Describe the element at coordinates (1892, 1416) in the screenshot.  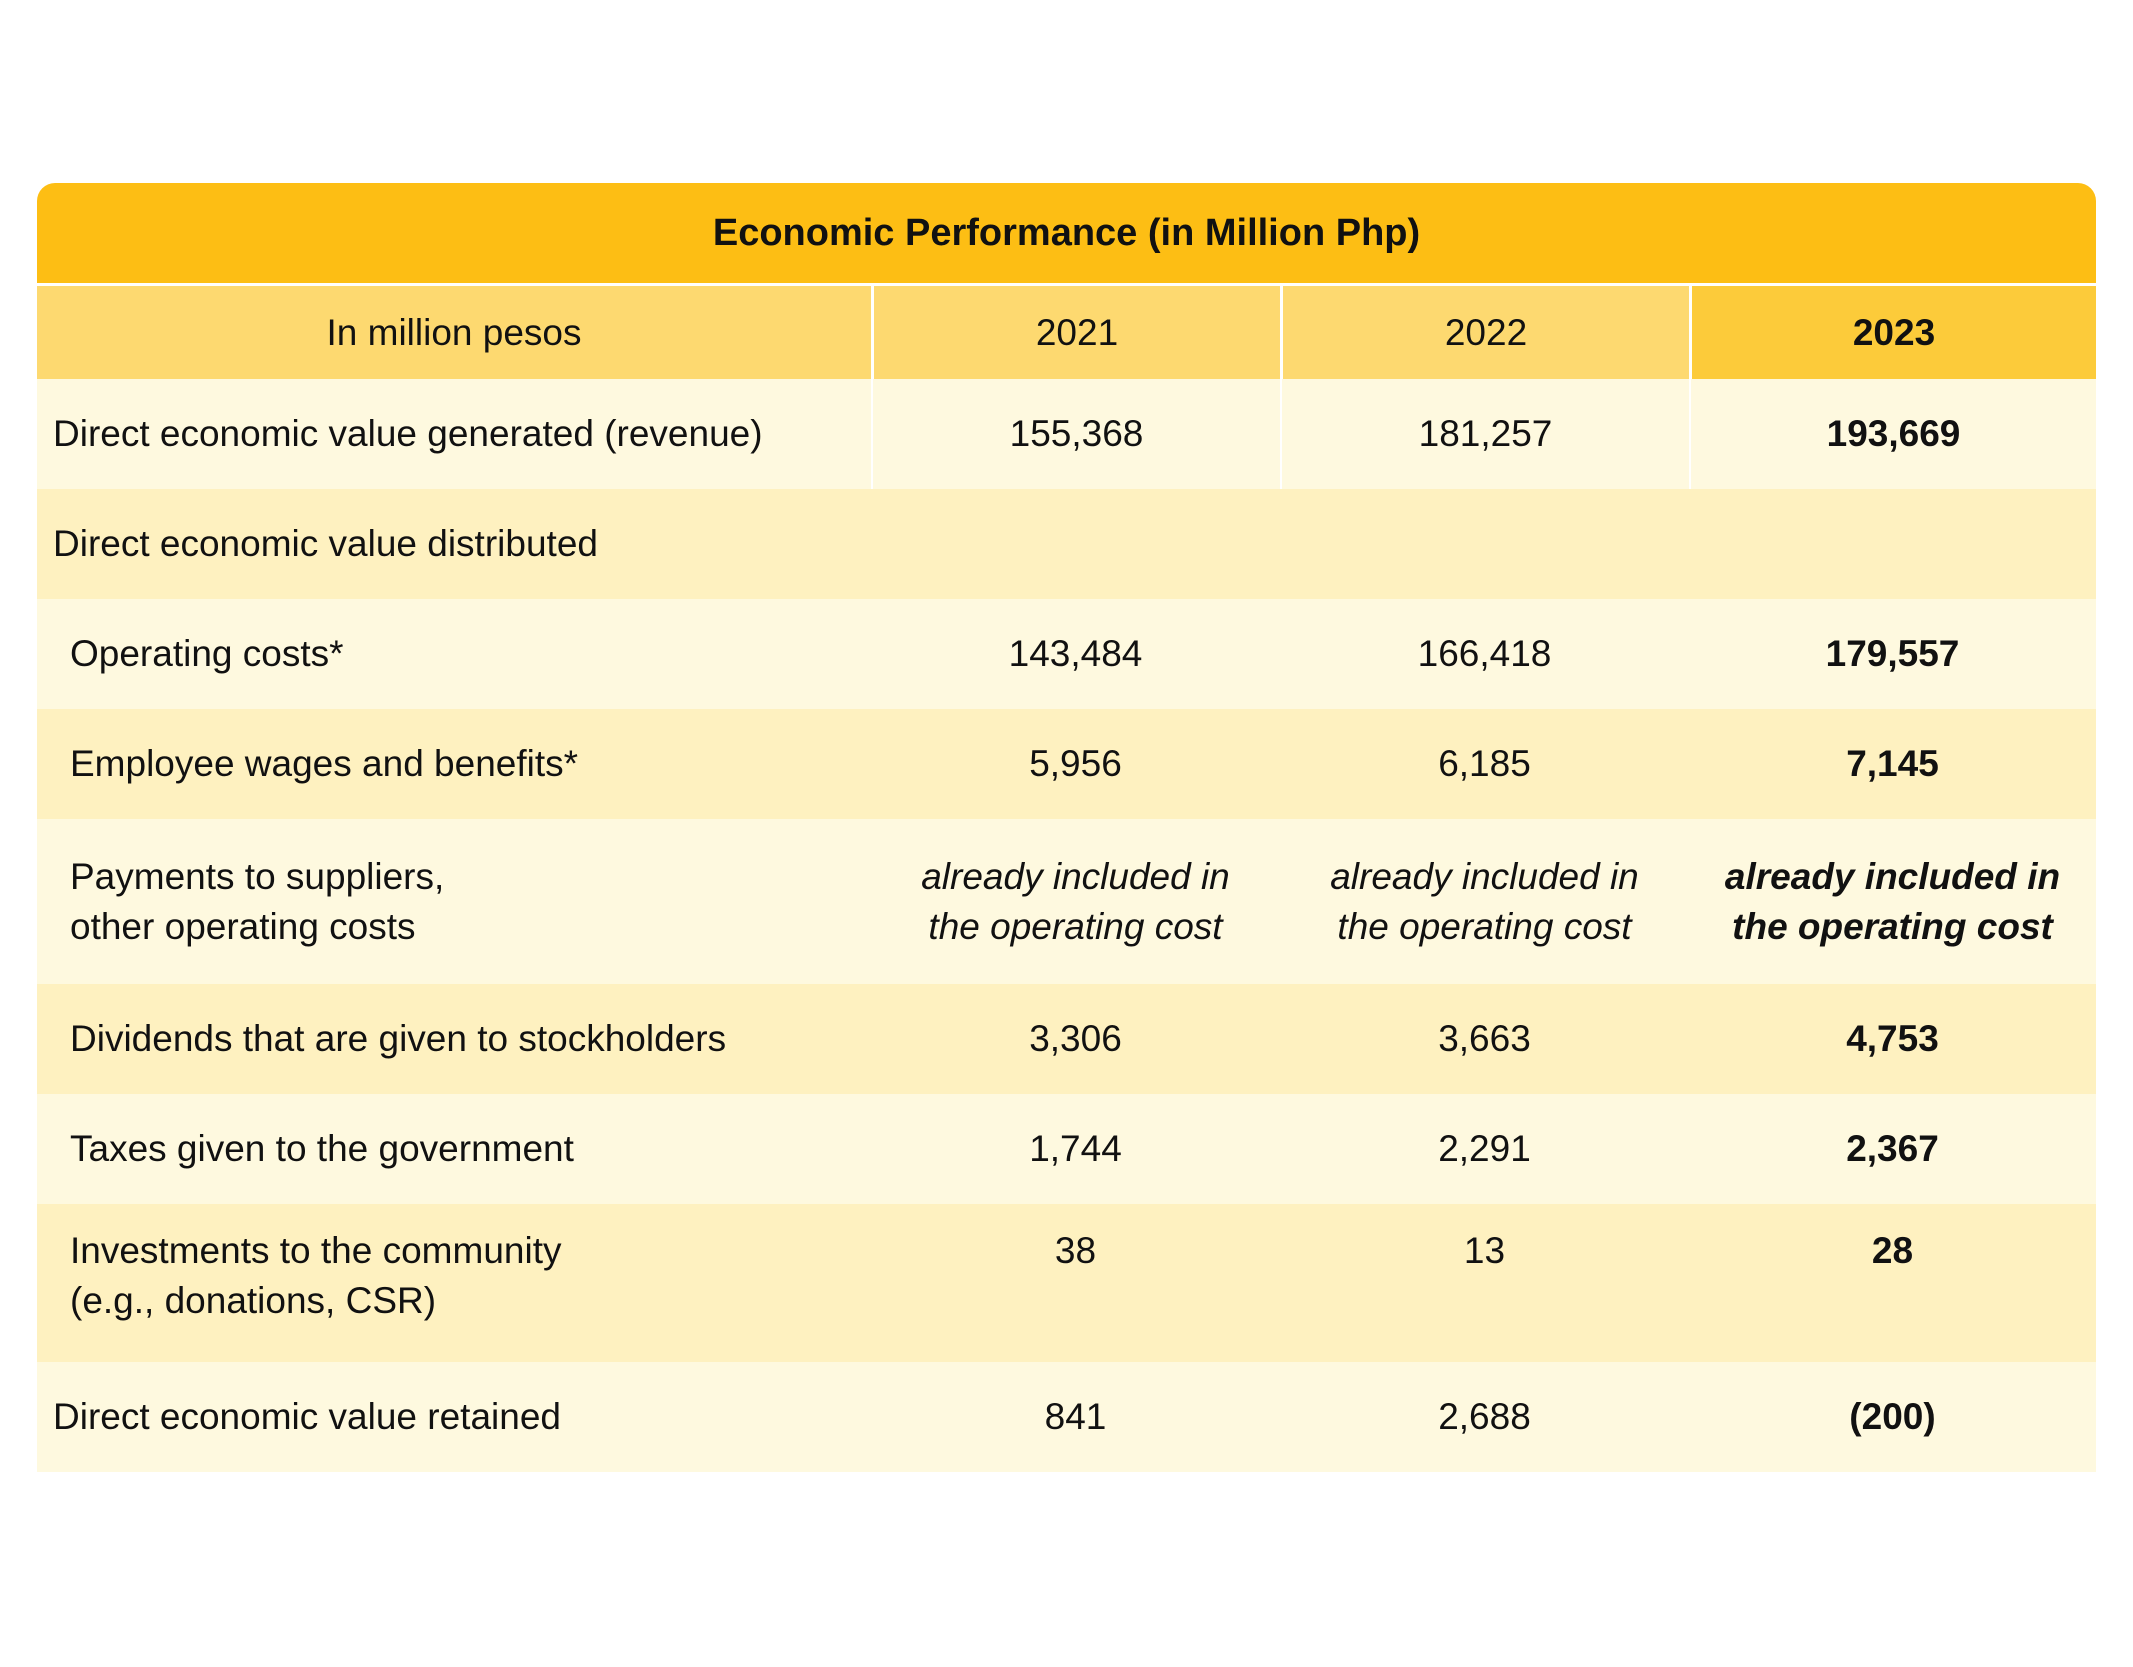
I see `cell-2023: (200)` at that location.